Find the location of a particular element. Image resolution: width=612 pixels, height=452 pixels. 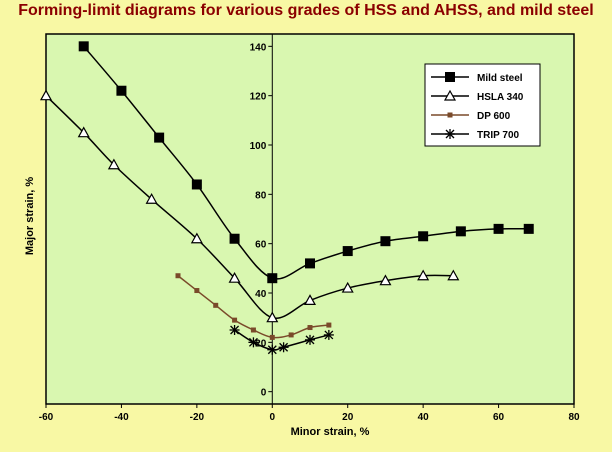

legend-label-0: Mild steel is located at coordinates (500, 78).